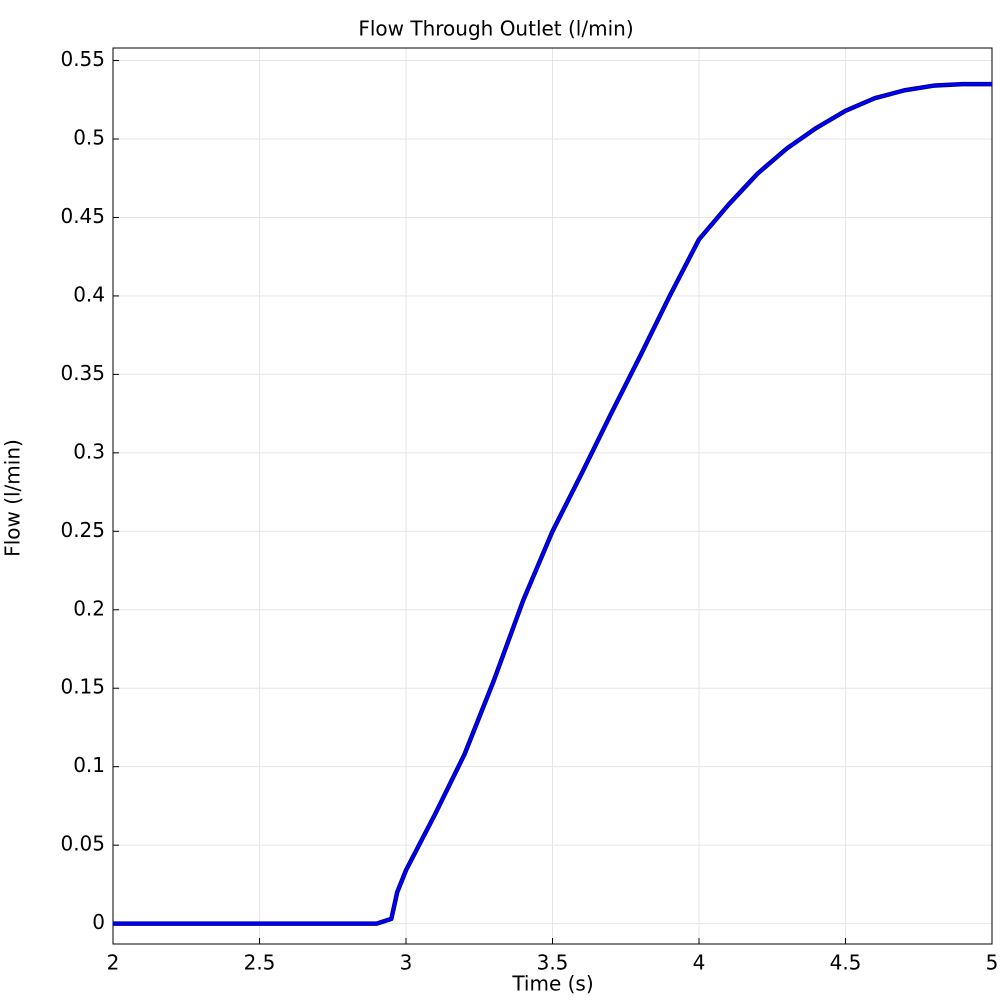  Describe the element at coordinates (89, 294) in the screenshot. I see `y-tick-label: 0.4` at that location.